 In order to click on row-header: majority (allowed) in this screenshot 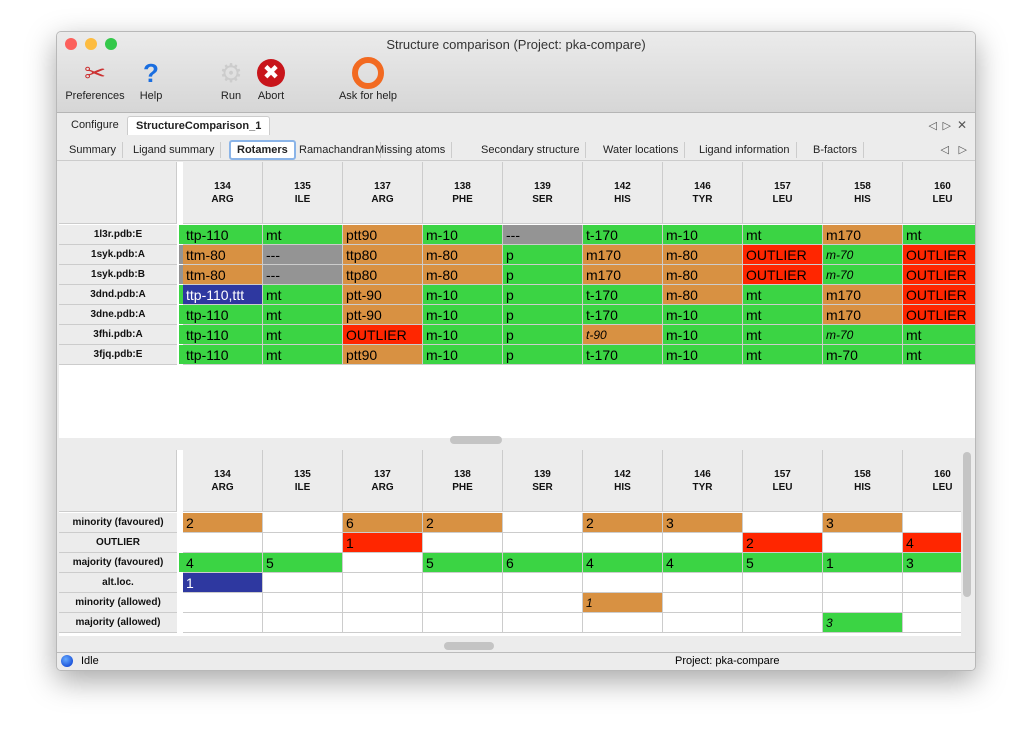, I will do `click(118, 623)`.